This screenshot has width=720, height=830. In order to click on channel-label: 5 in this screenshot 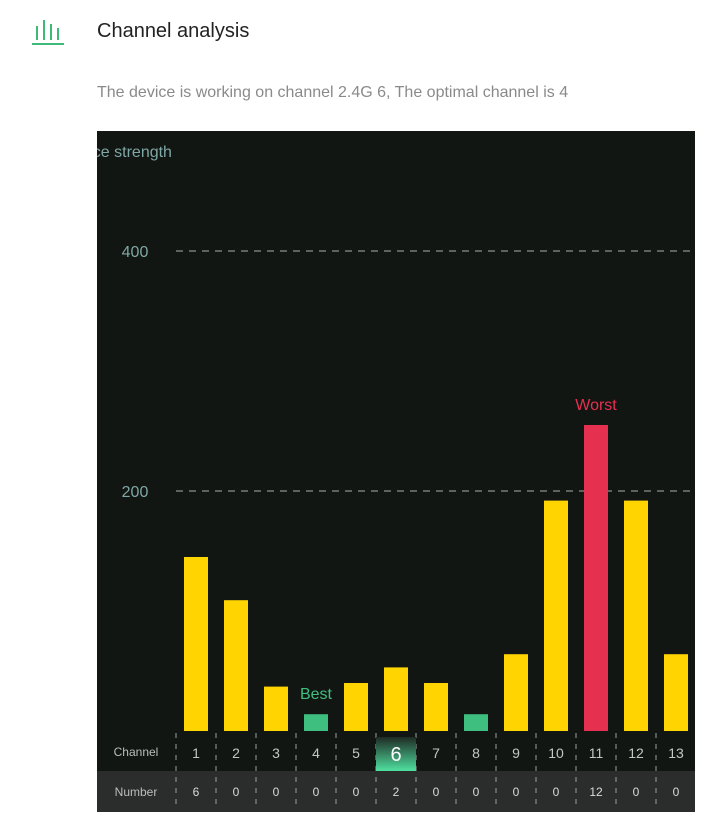, I will do `click(356, 753)`.